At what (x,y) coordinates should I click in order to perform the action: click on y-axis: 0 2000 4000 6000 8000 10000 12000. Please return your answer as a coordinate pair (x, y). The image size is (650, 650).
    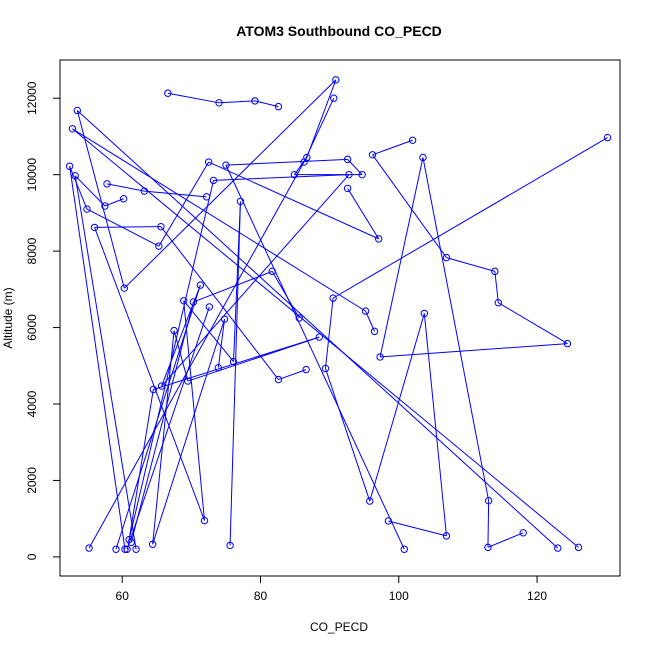
    Looking at the image, I should click on (43, 320).